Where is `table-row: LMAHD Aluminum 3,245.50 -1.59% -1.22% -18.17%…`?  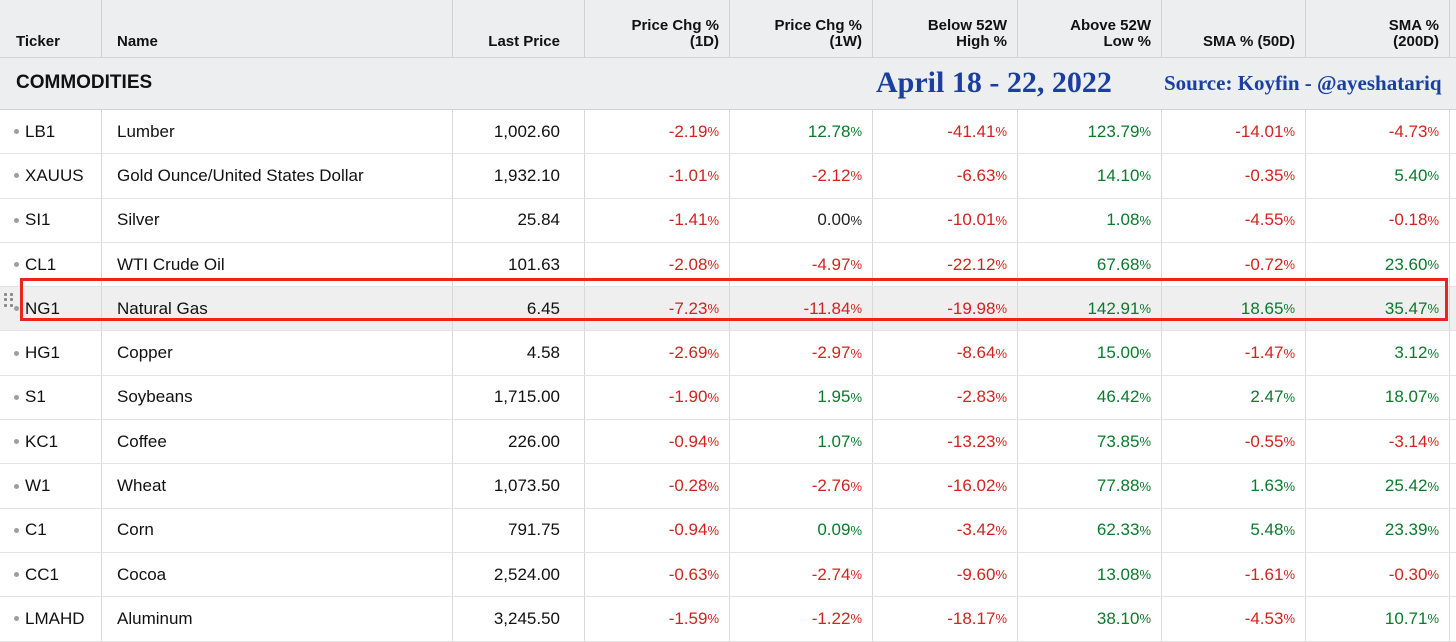 table-row: LMAHD Aluminum 3,245.50 -1.59% -1.22% -18.17%… is located at coordinates (728, 619).